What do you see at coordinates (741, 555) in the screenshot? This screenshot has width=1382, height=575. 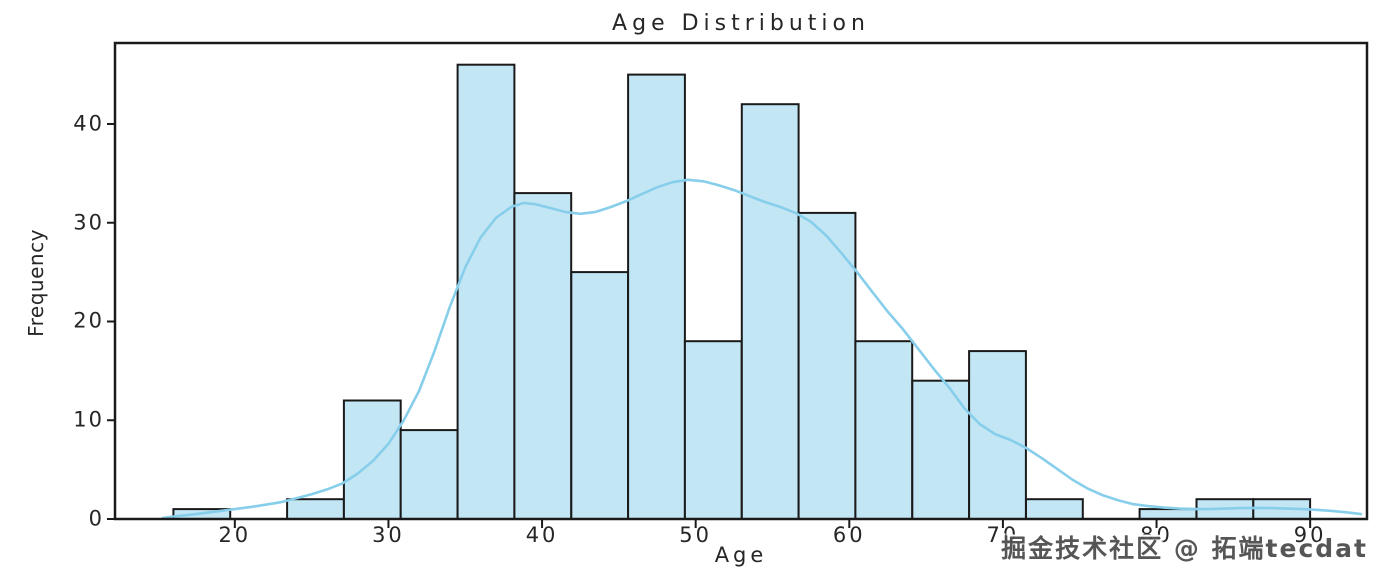 I see `x-axis-label: Age` at bounding box center [741, 555].